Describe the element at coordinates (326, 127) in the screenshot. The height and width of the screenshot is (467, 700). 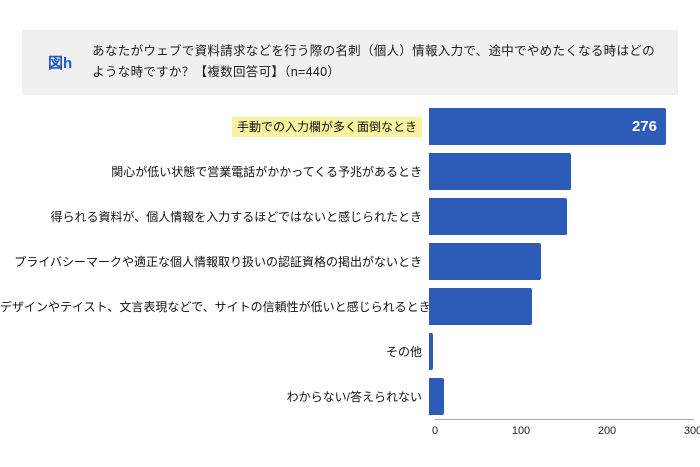
I see `highlighted-category-label: 手動での入力欄が多く面倒なとき` at that location.